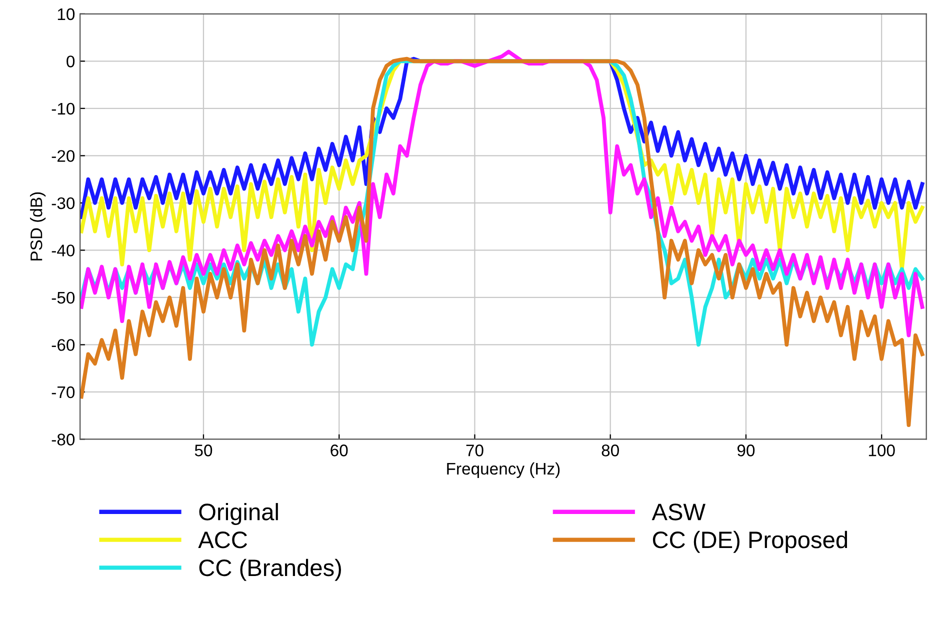 This screenshot has width=931, height=632. I want to click on legend-label: ACC, so click(223, 540).